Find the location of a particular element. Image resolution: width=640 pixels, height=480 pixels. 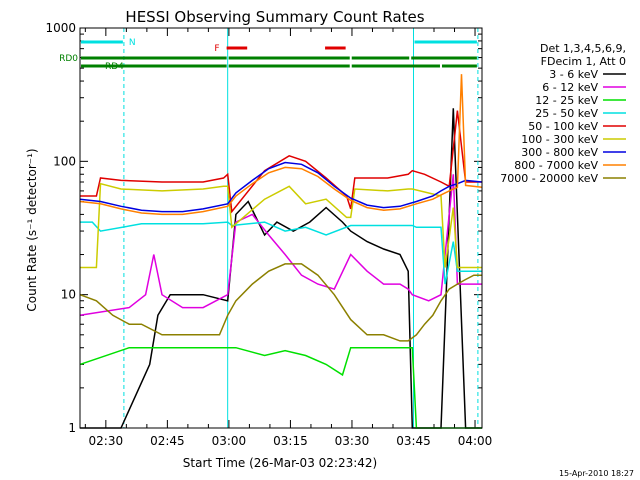

x-tick-label: 04:00 is located at coordinates (475, 441).